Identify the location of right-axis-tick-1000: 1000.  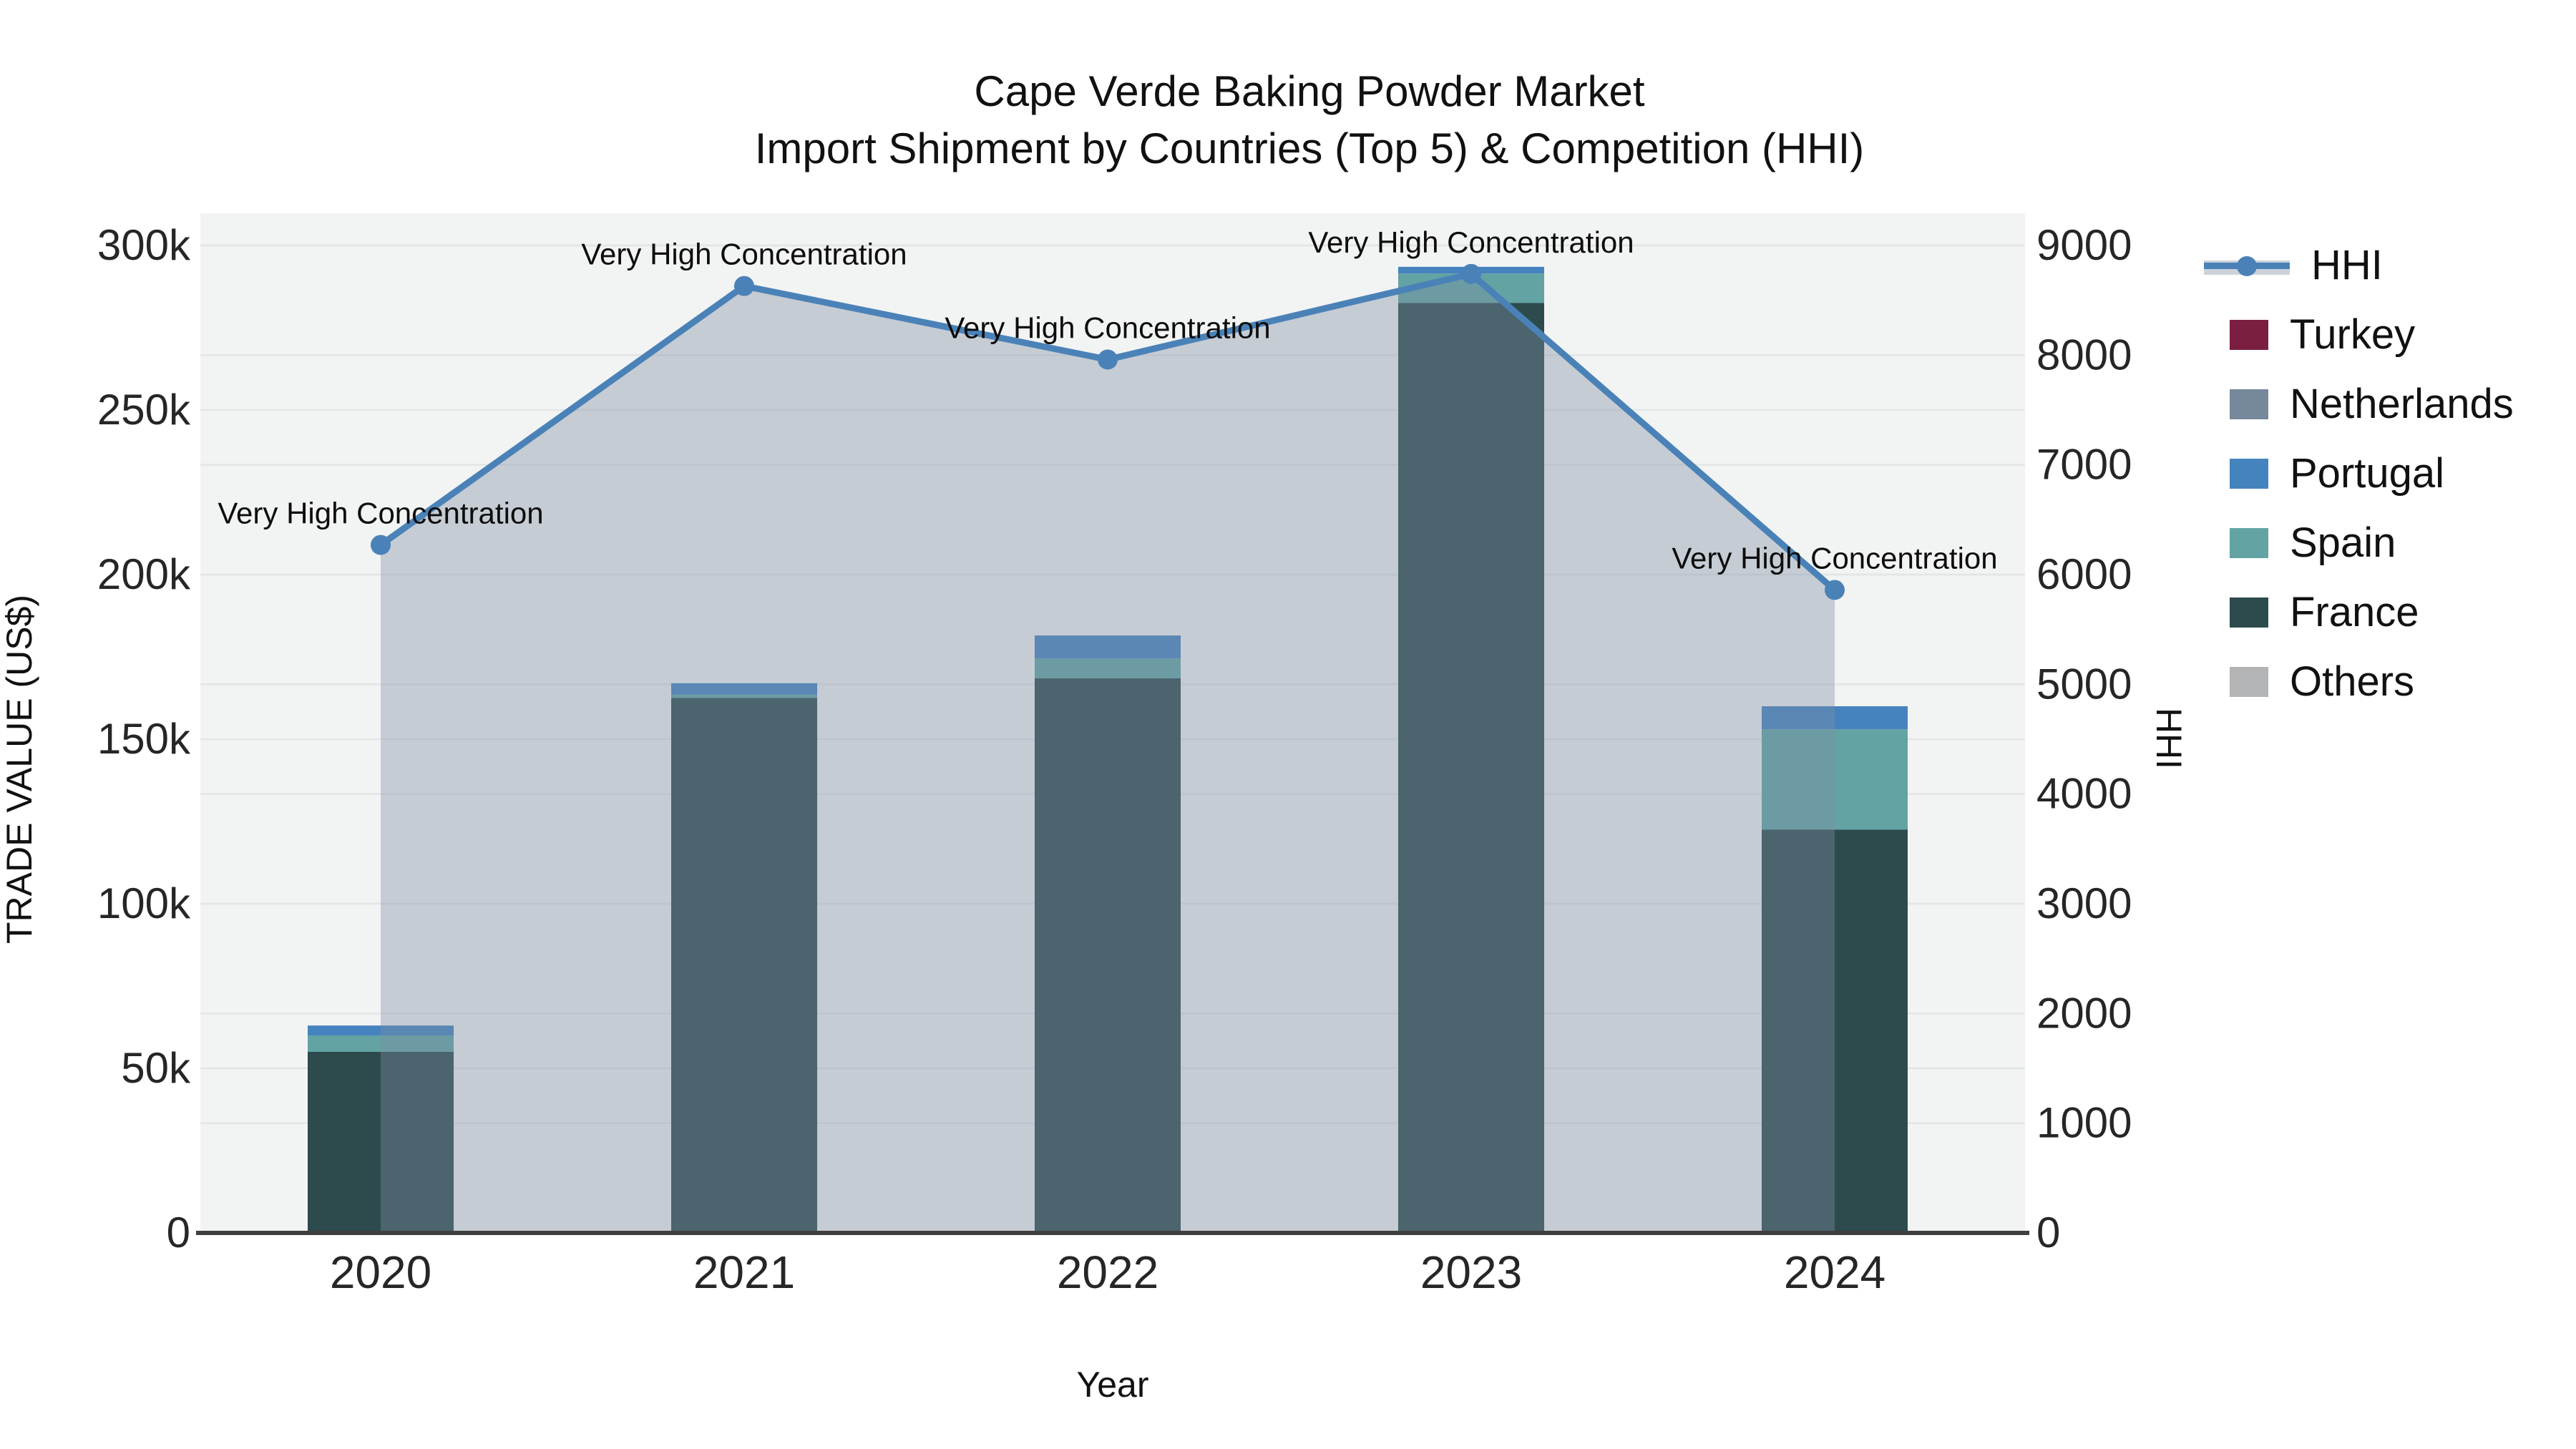
(2084, 1123).